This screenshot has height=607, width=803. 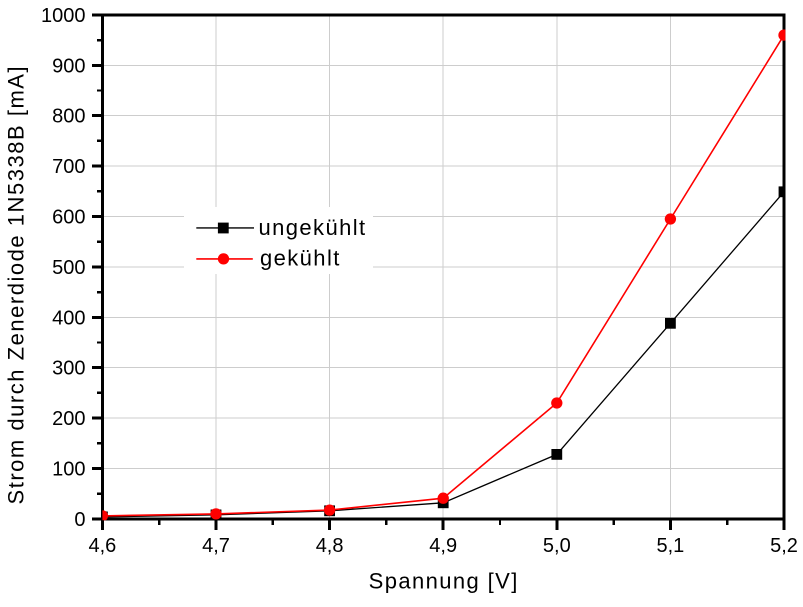 I want to click on svg-text: 200, so click(x=68, y=419).